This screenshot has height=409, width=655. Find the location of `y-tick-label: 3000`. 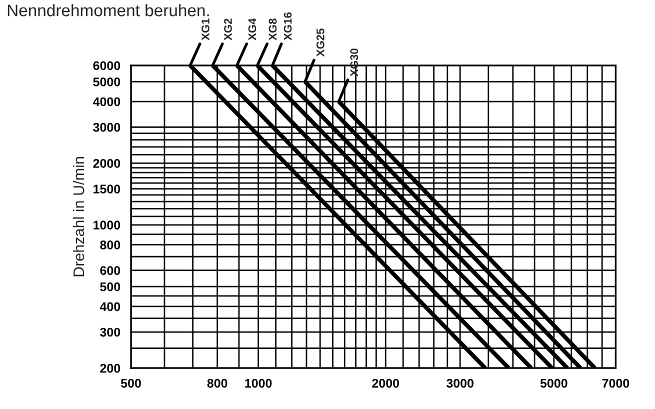

y-tick-label: 3000 is located at coordinates (106, 127).